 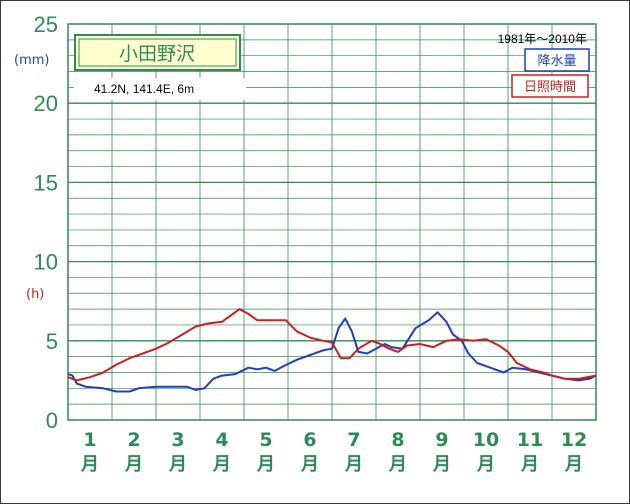 I want to click on x-tick-label: 5, so click(x=265, y=440).